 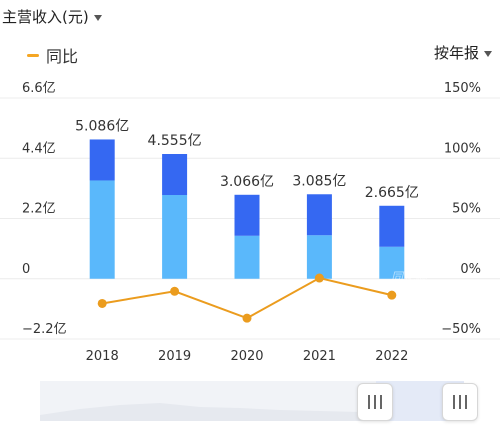 What do you see at coordinates (392, 193) in the screenshot?
I see `data-label: 2.665亿` at bounding box center [392, 193].